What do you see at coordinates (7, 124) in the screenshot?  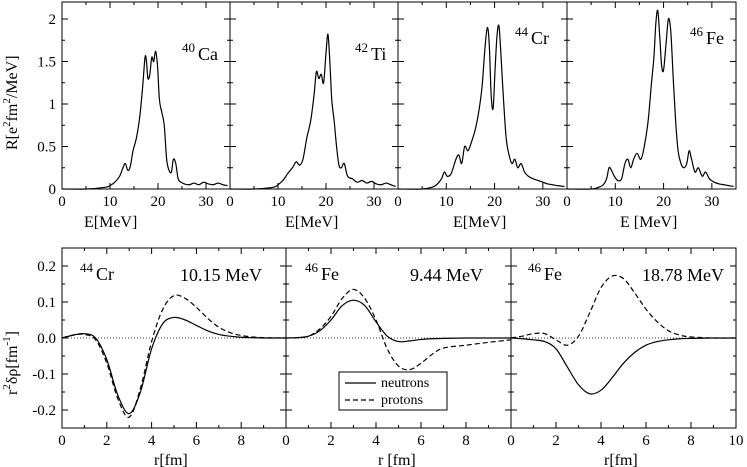 I see `top-ylabel-part-b: 2` at bounding box center [7, 124].